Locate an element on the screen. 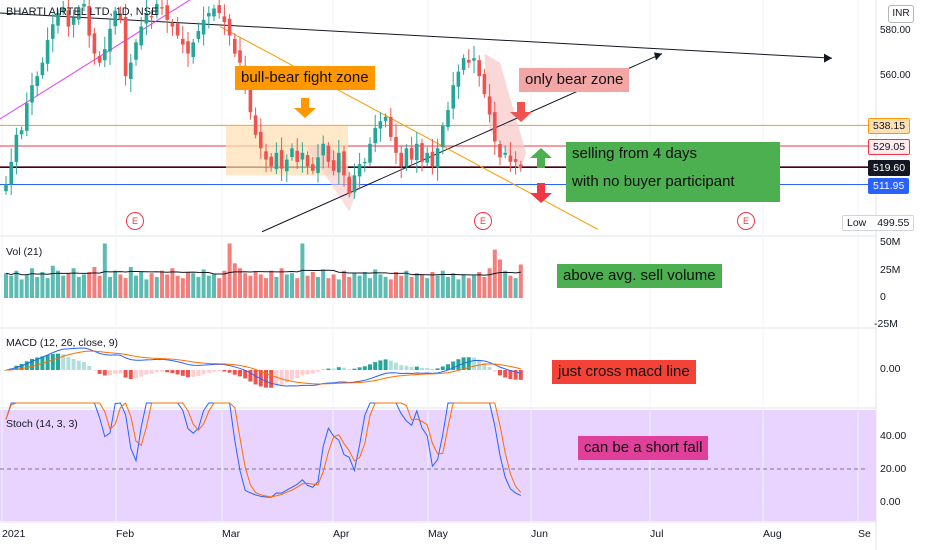 The width and height of the screenshot is (932, 550). macd-line is located at coordinates (263, 367).